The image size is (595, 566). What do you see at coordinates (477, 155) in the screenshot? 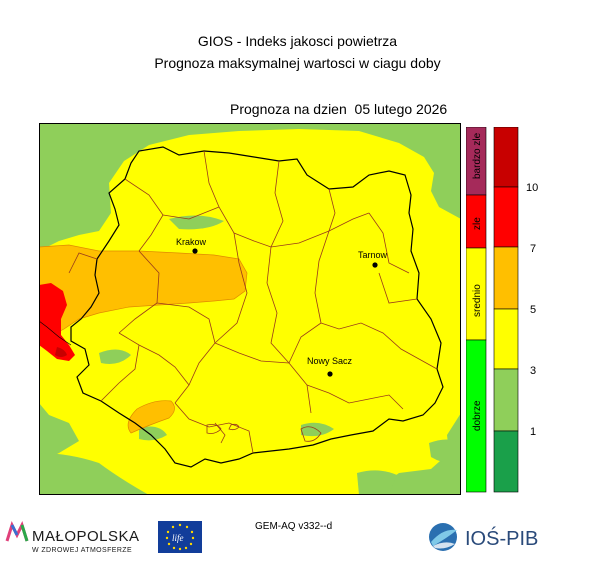
I see `legend-cat-label-bardzo-zle: bardzo zle` at bounding box center [477, 155].